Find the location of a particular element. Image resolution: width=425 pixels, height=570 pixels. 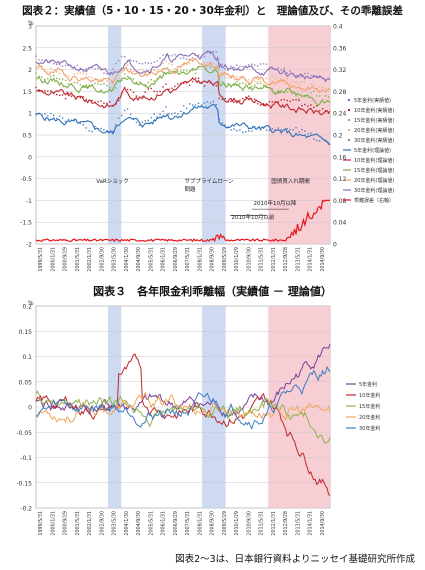

chart2-title: 図表３ 各年限金利乖離幅（実績値 － 理論値） is located at coordinates (212, 291).